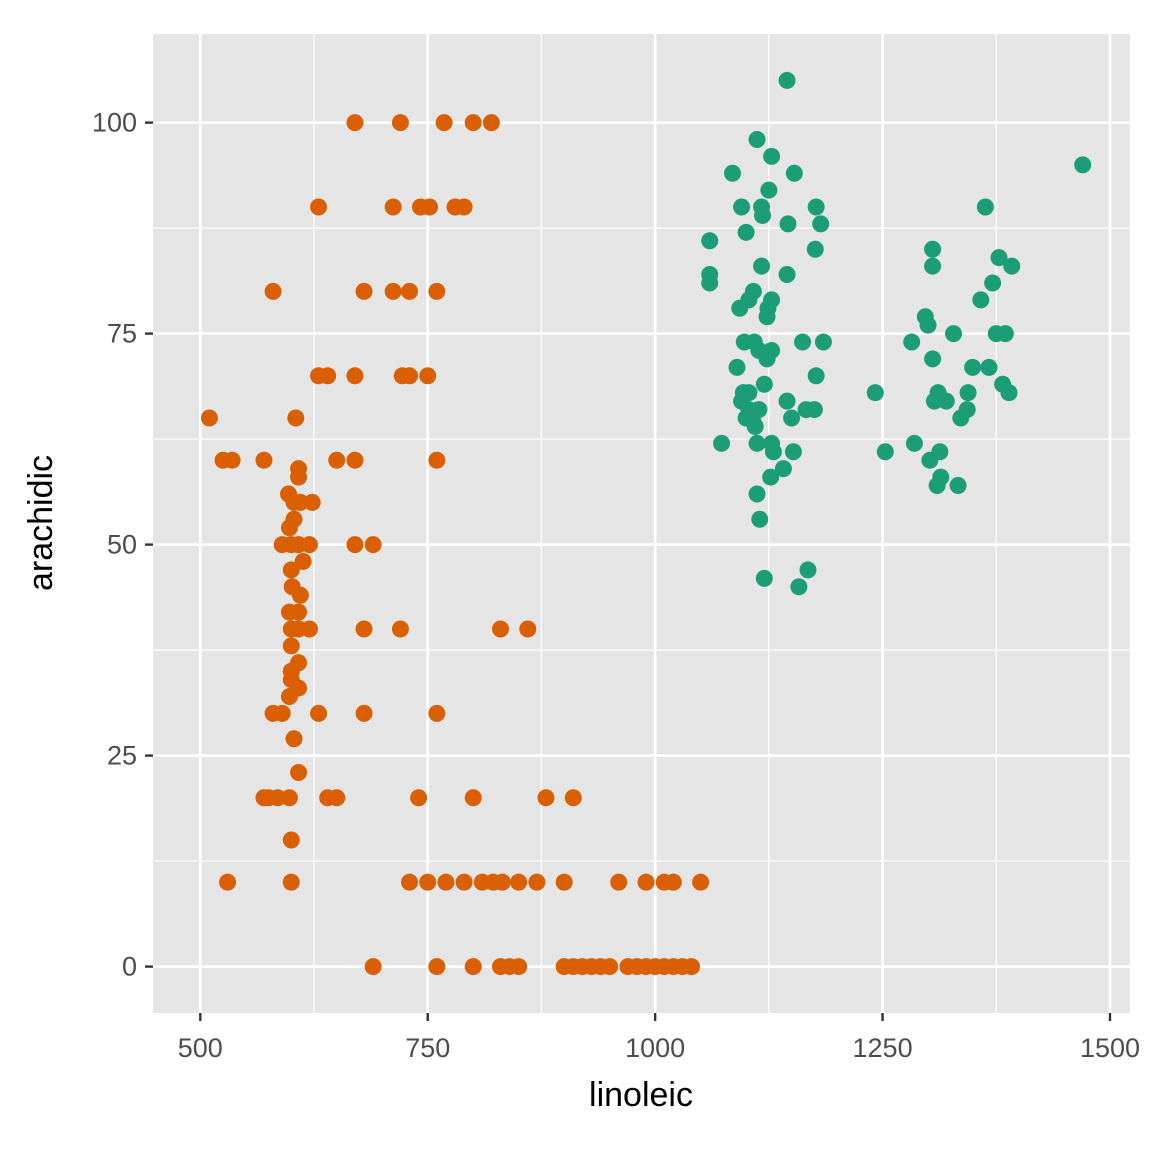 This screenshot has height=1152, width=1152. Describe the element at coordinates (122, 545) in the screenshot. I see `y-tick-label: 50` at that location.